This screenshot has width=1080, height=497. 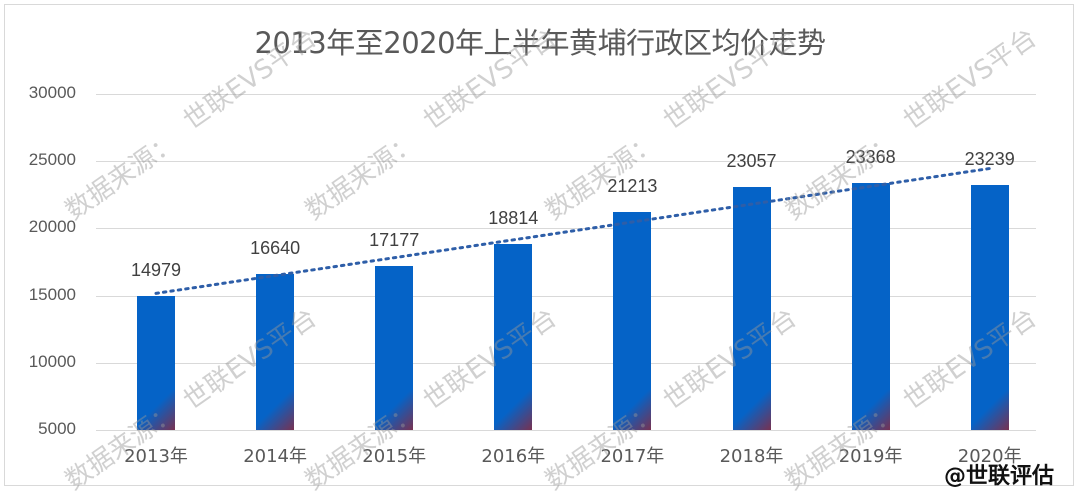 I want to click on data-label: 14979, so click(x=156, y=269).